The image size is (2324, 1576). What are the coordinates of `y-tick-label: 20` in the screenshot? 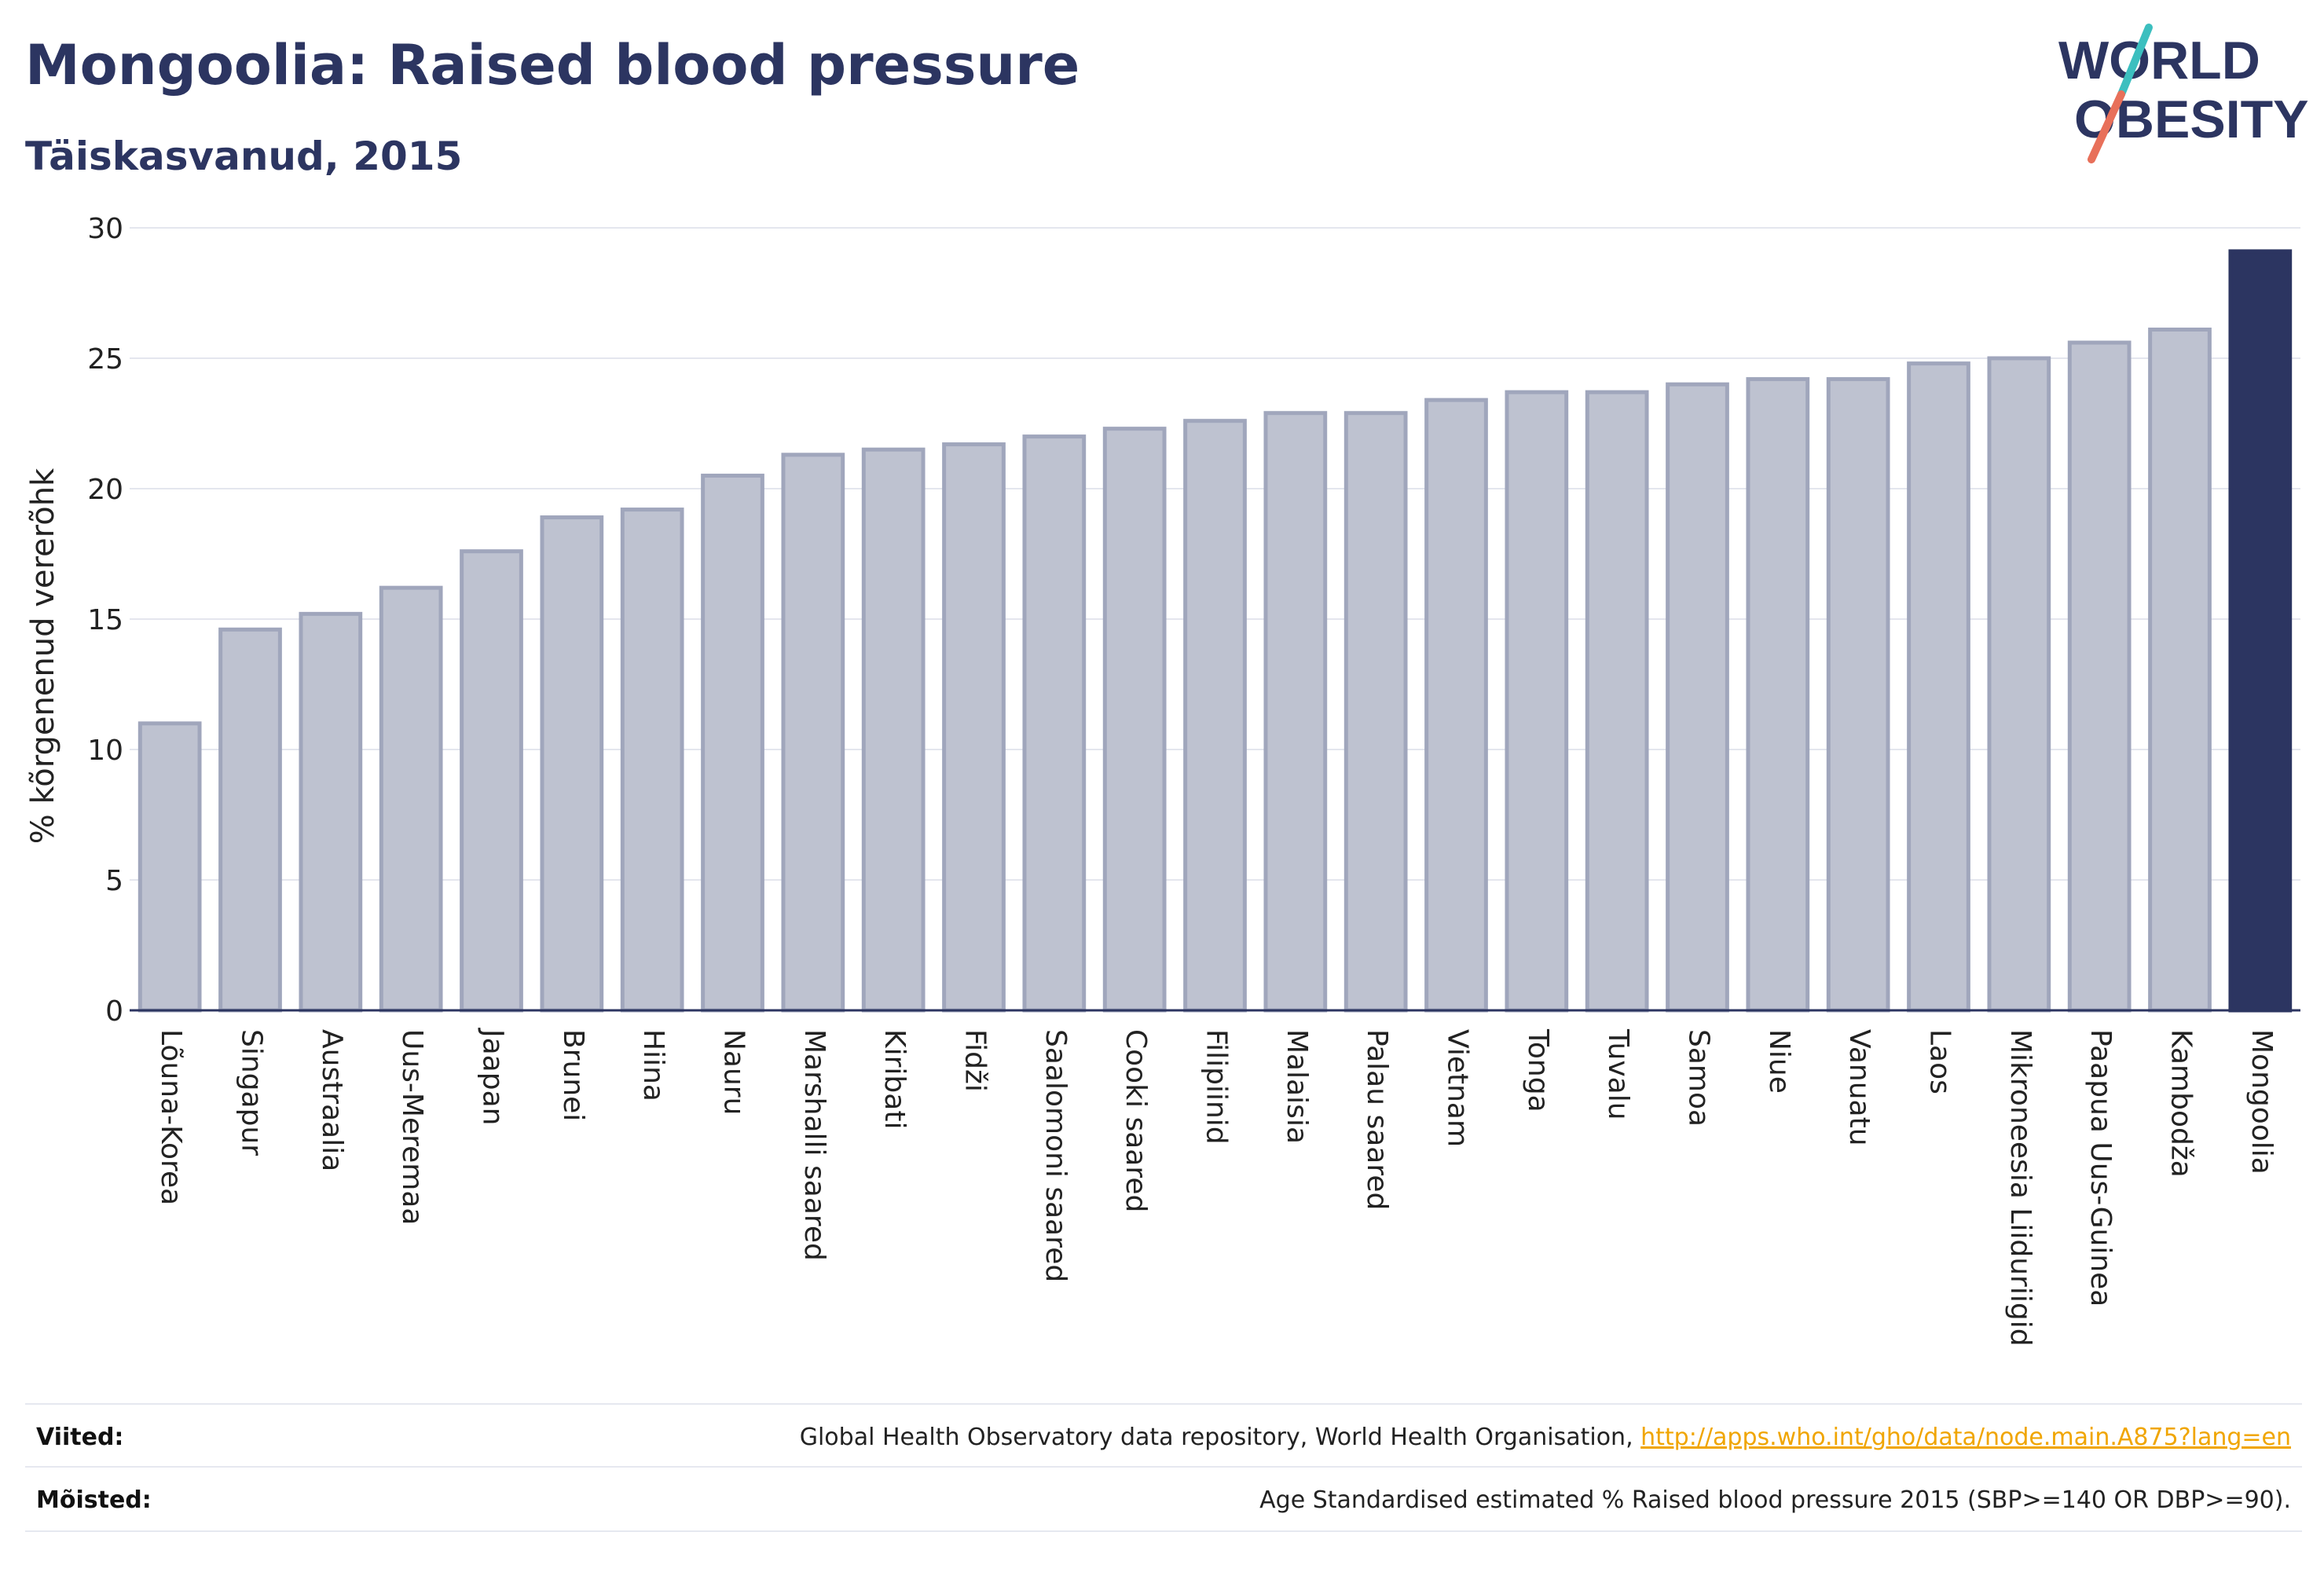 It's located at (105, 490).